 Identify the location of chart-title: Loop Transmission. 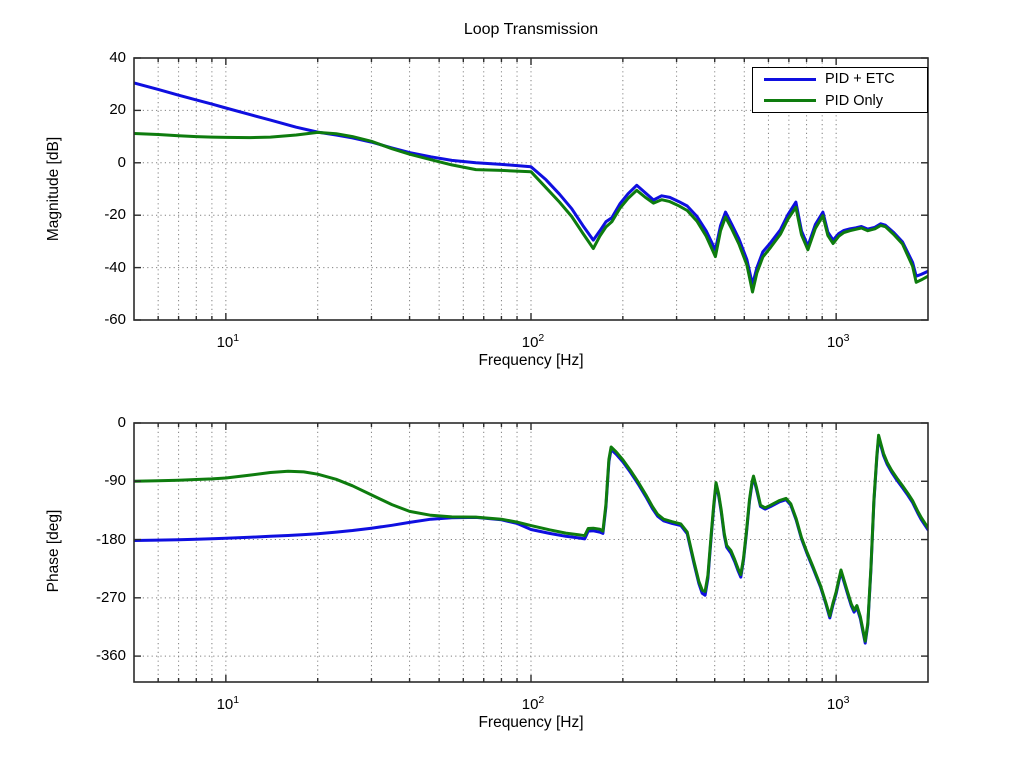
(531, 29).